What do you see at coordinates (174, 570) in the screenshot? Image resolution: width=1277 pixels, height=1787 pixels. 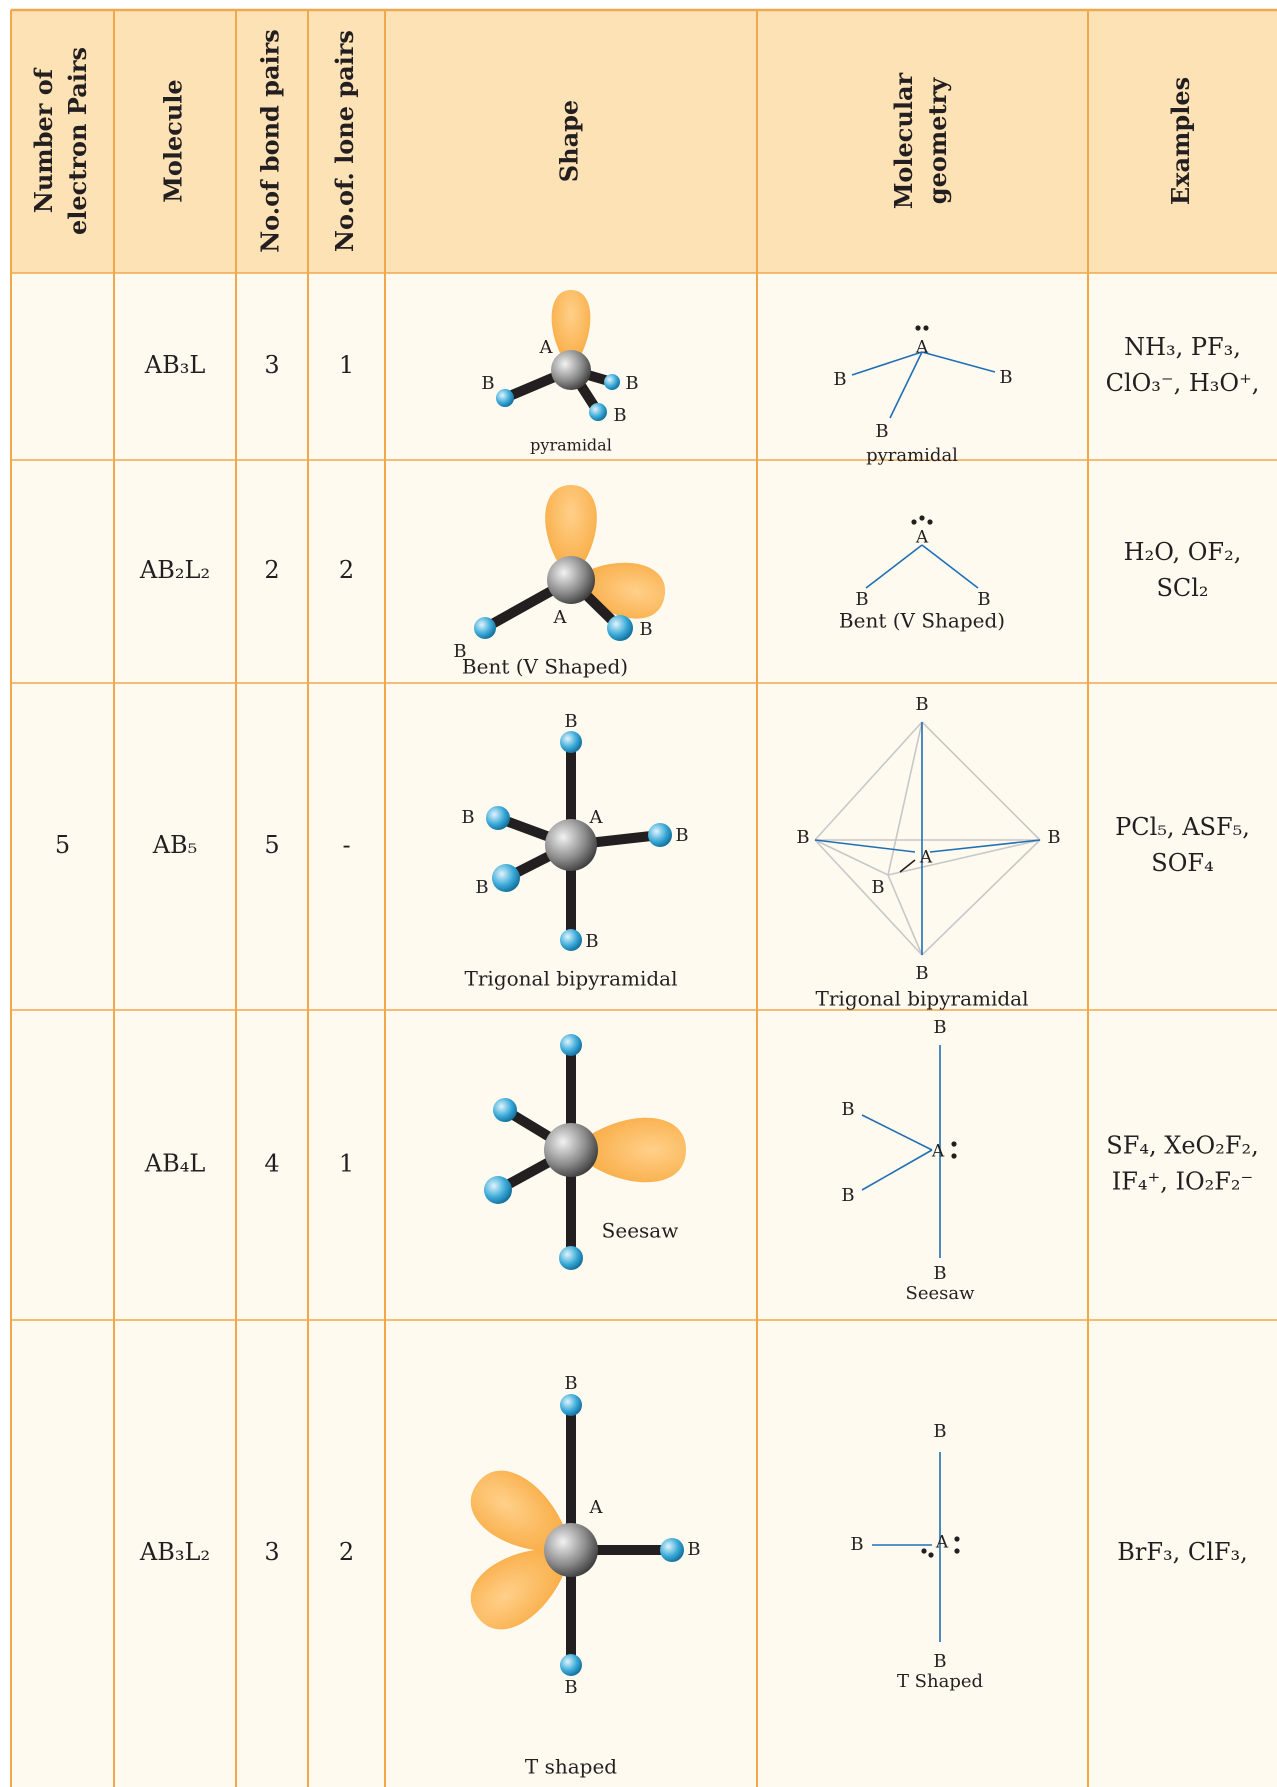 I see `cell-molecule: AB₂L₂` at bounding box center [174, 570].